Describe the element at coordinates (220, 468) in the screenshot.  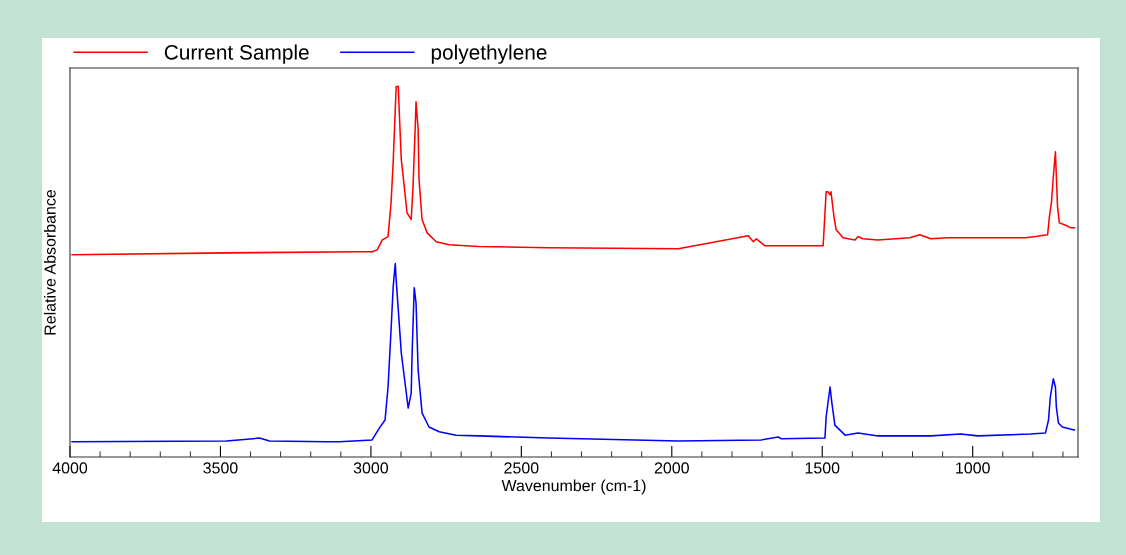
I see `x-tick-label: 3500` at that location.